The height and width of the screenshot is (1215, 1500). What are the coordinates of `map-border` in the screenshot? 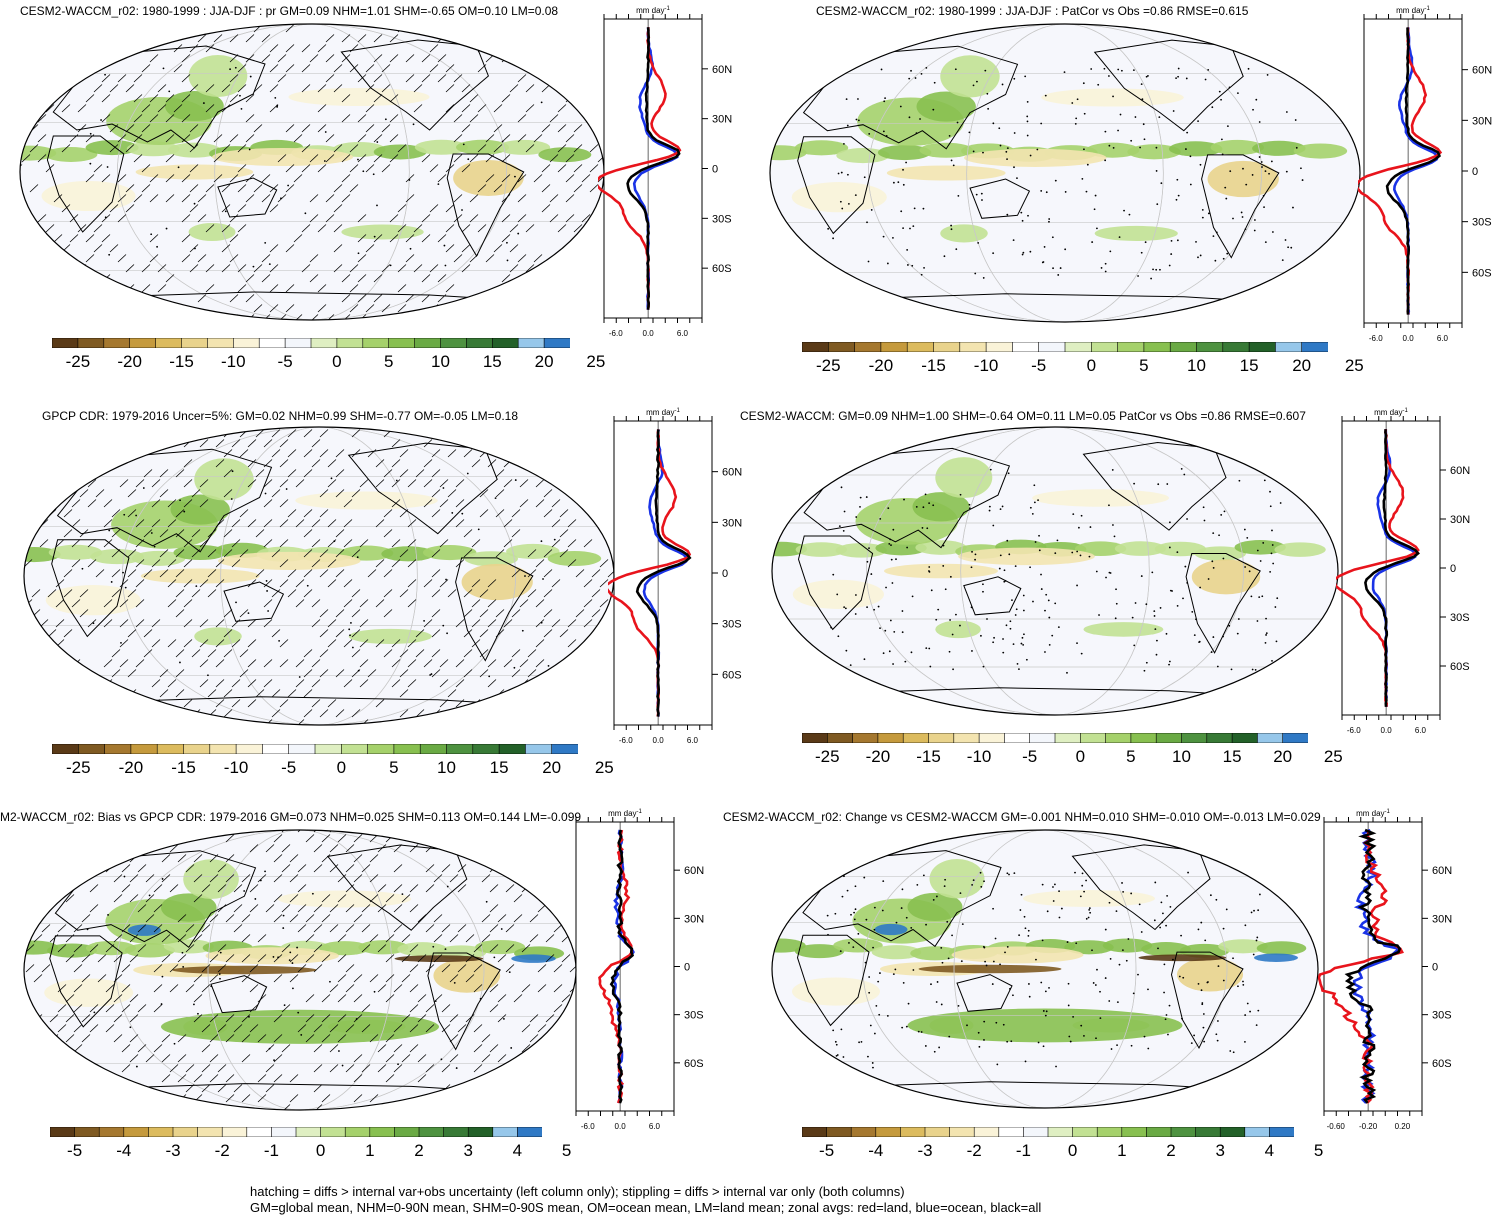 It's located at (1065, 173).